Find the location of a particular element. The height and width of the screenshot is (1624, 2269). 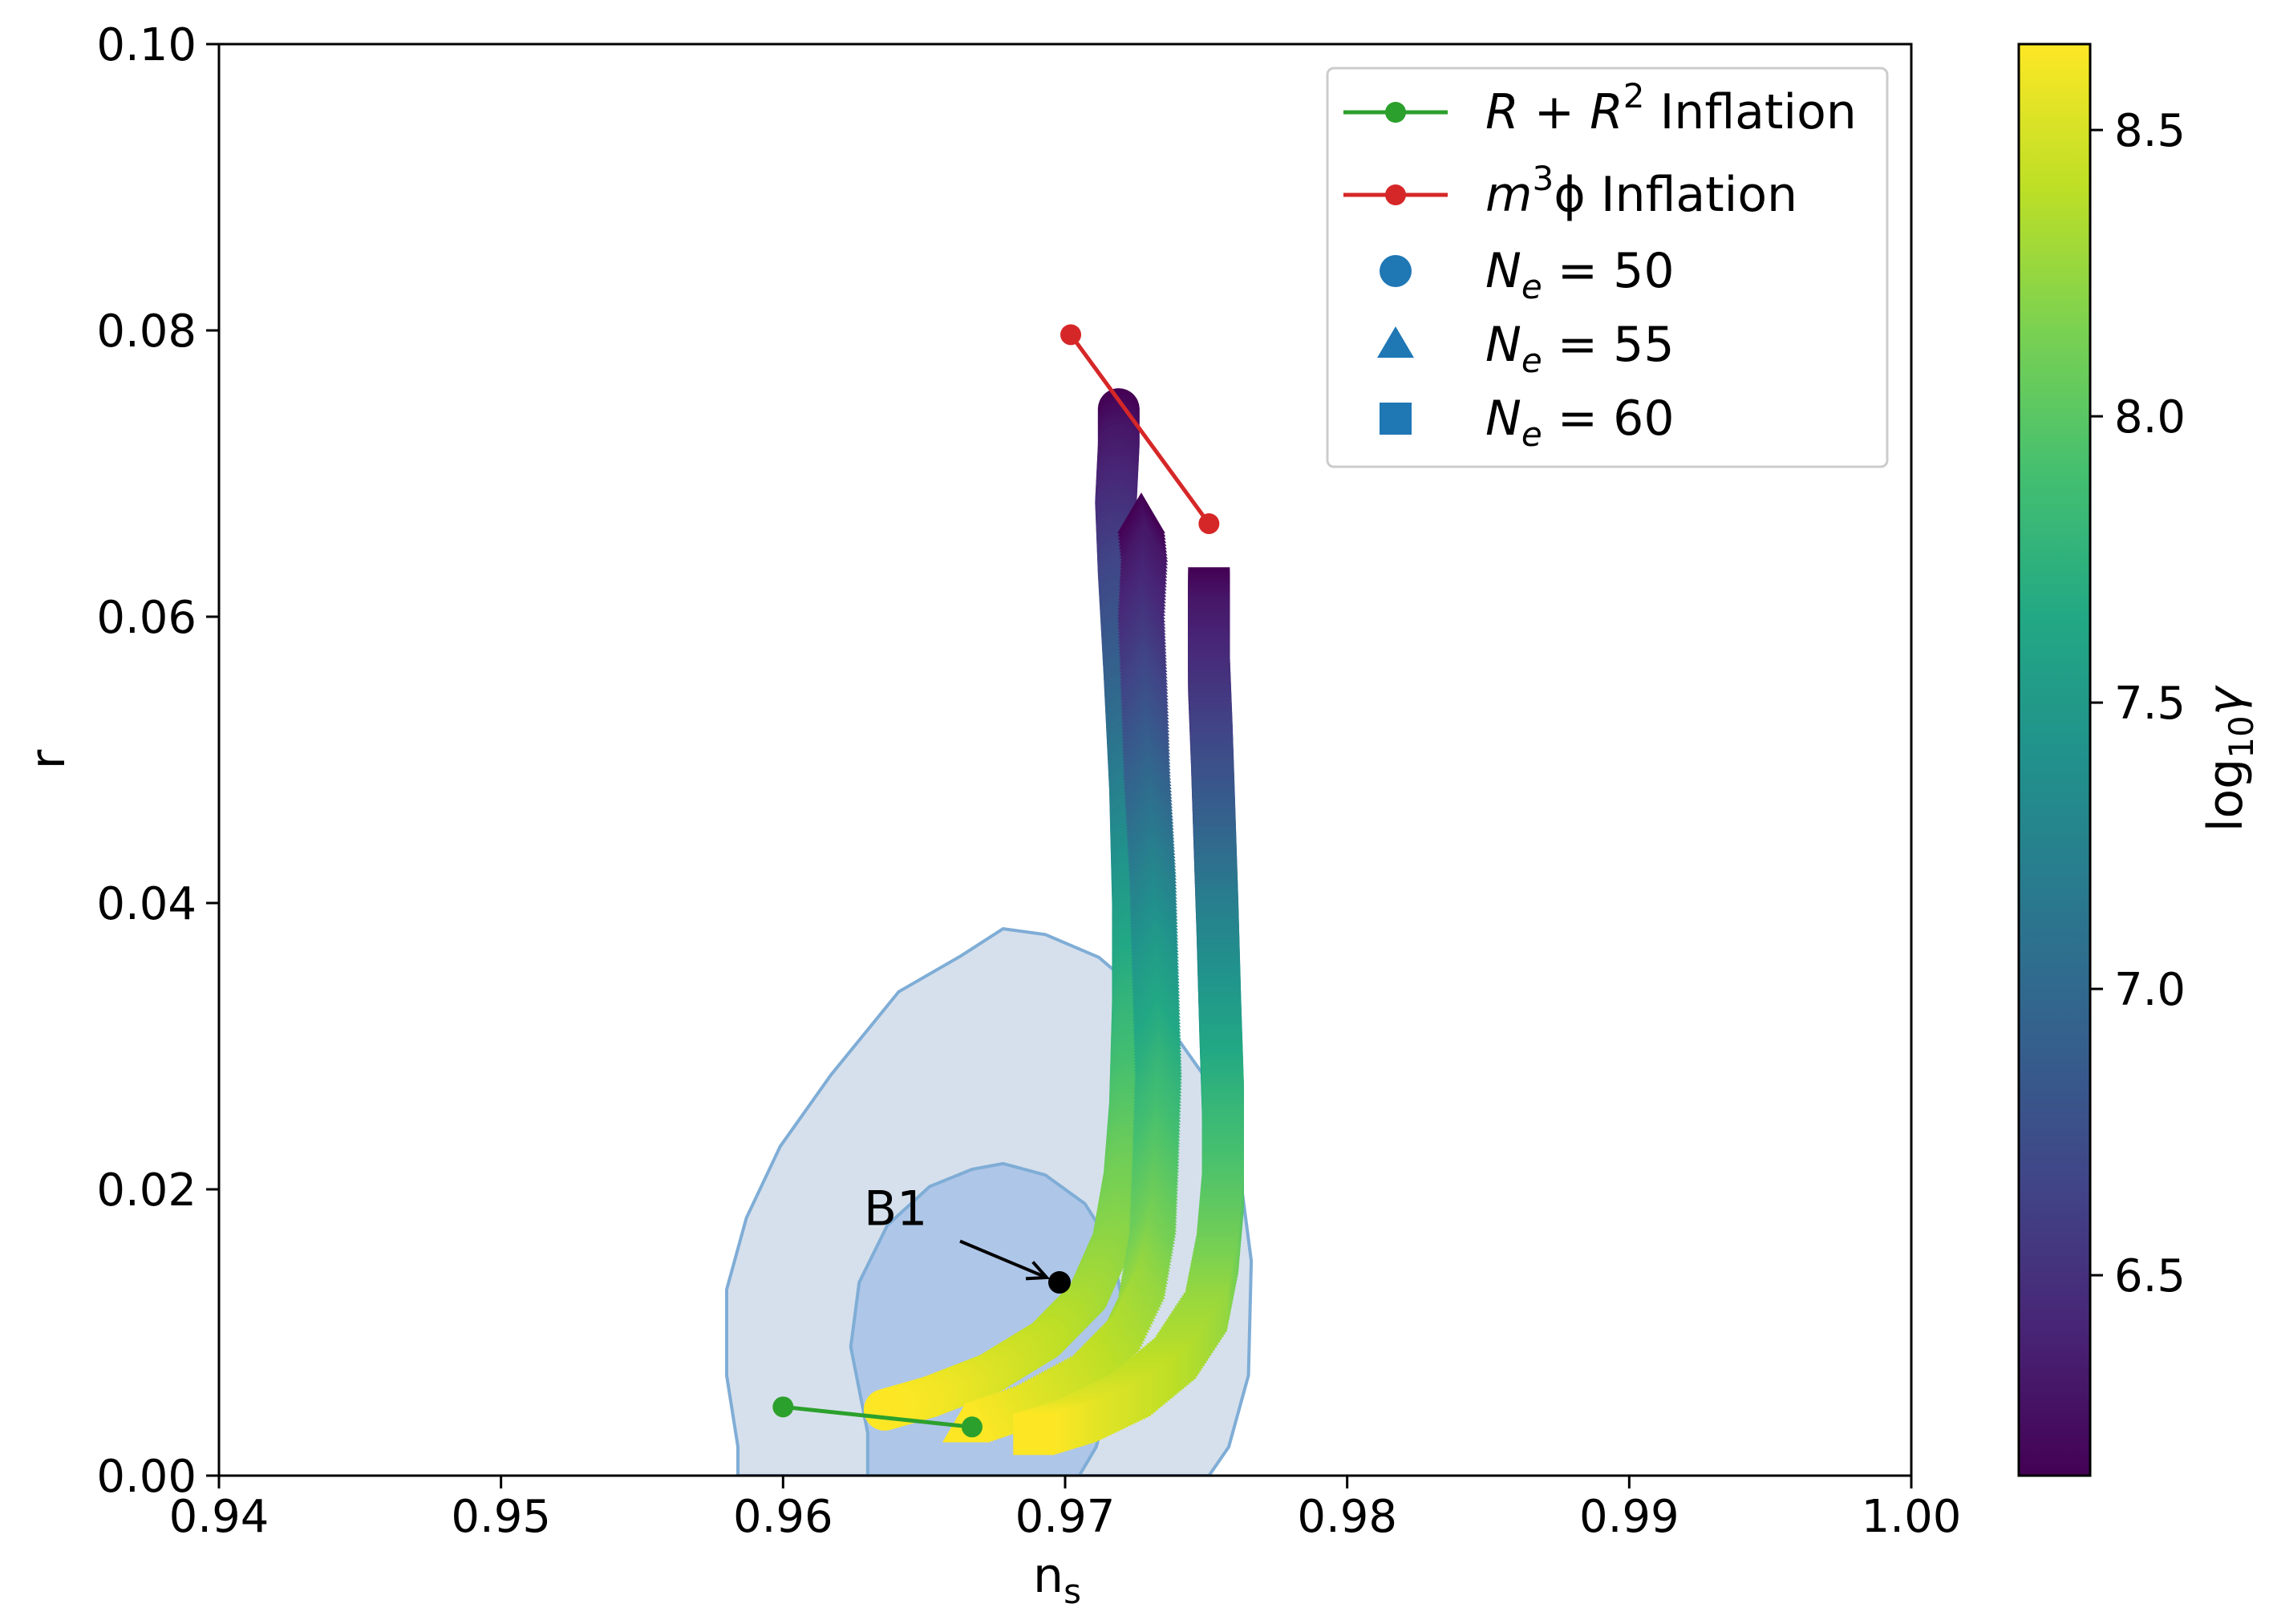

legend-frame is located at coordinates (1608, 267).